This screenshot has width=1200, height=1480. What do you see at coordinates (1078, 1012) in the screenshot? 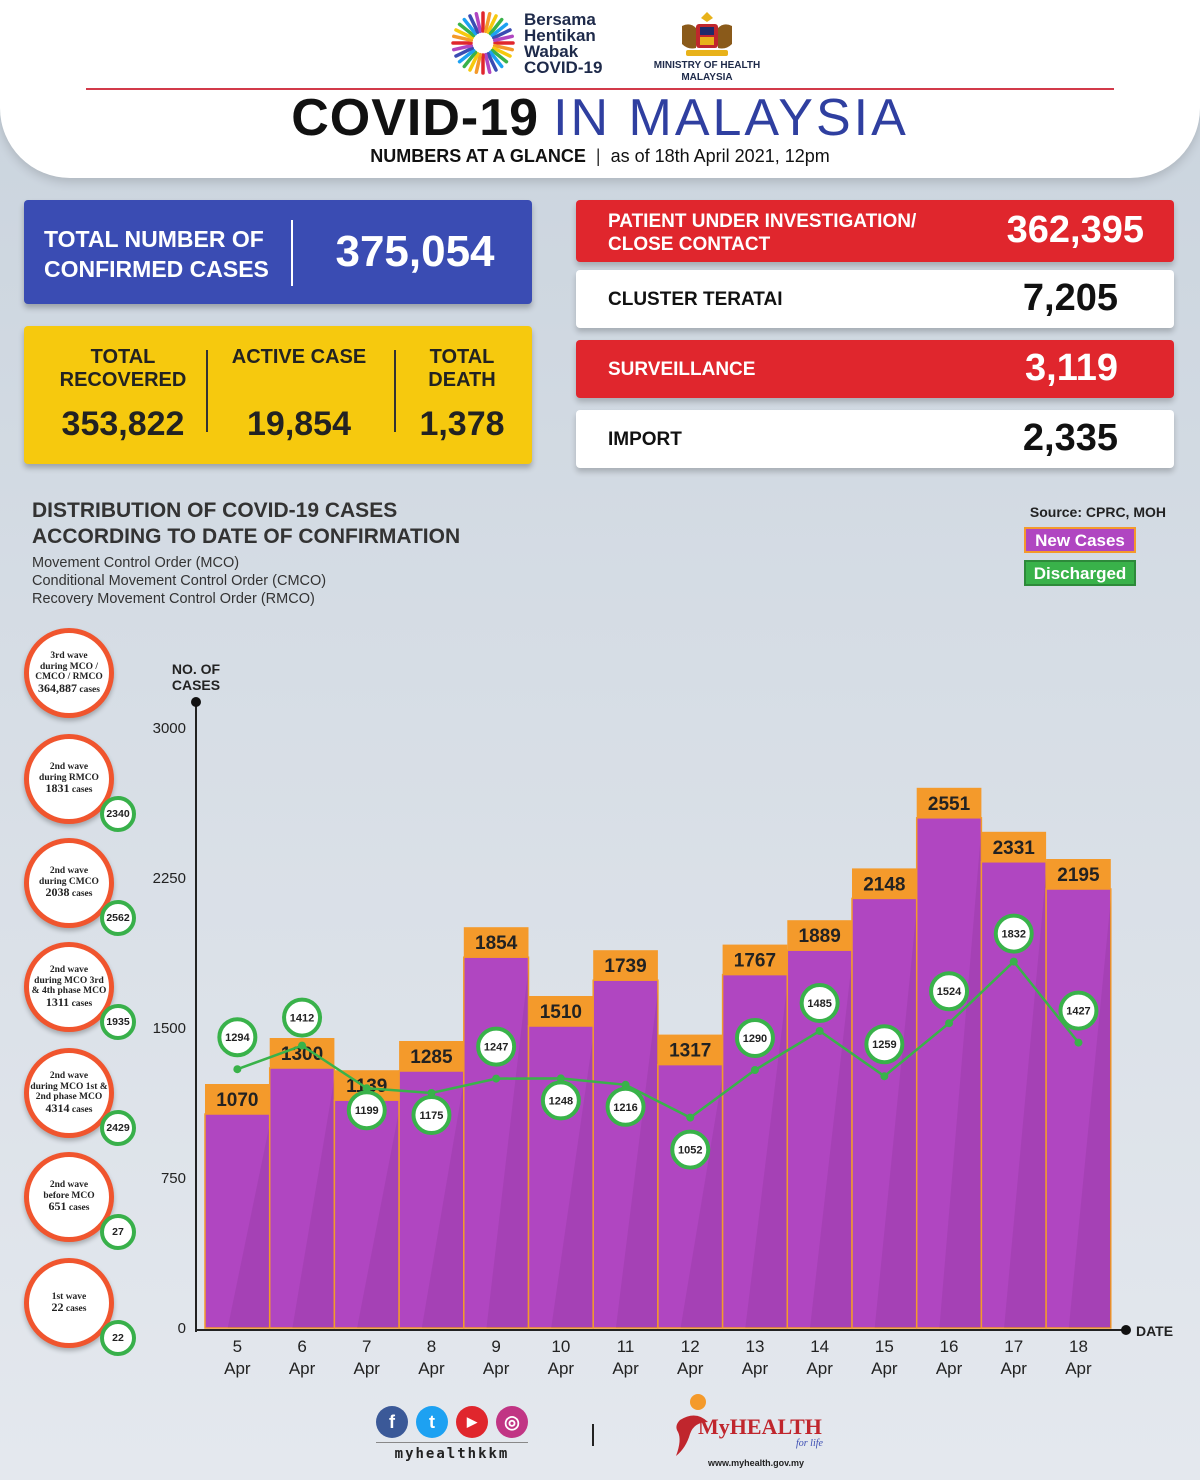
I see `discharged-value-label: 1427` at bounding box center [1078, 1012].